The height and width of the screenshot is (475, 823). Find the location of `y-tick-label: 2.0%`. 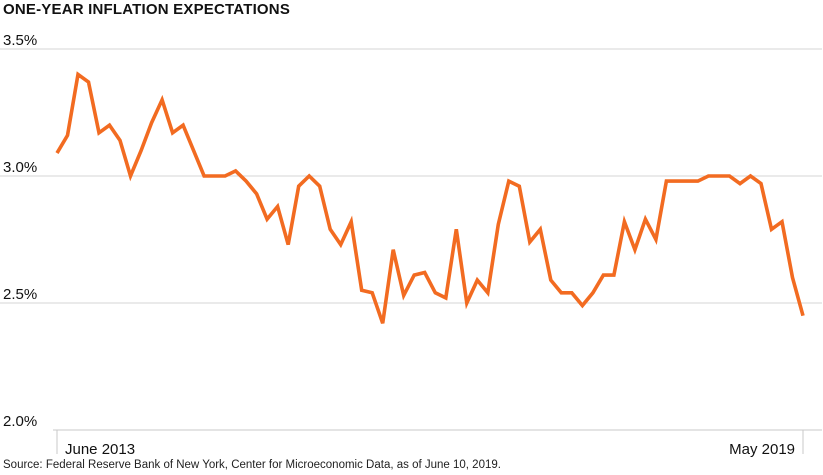

y-tick-label: 2.0% is located at coordinates (20, 421).